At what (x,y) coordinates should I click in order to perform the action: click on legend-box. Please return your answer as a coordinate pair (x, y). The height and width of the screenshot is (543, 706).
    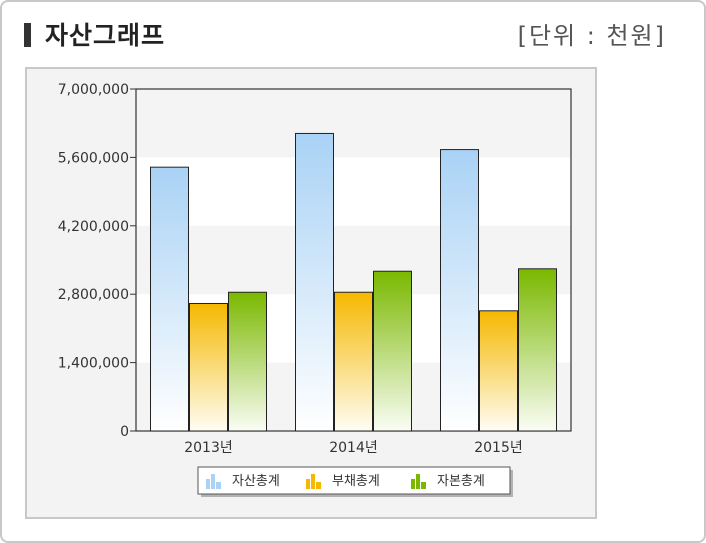
    Looking at the image, I should click on (354, 480).